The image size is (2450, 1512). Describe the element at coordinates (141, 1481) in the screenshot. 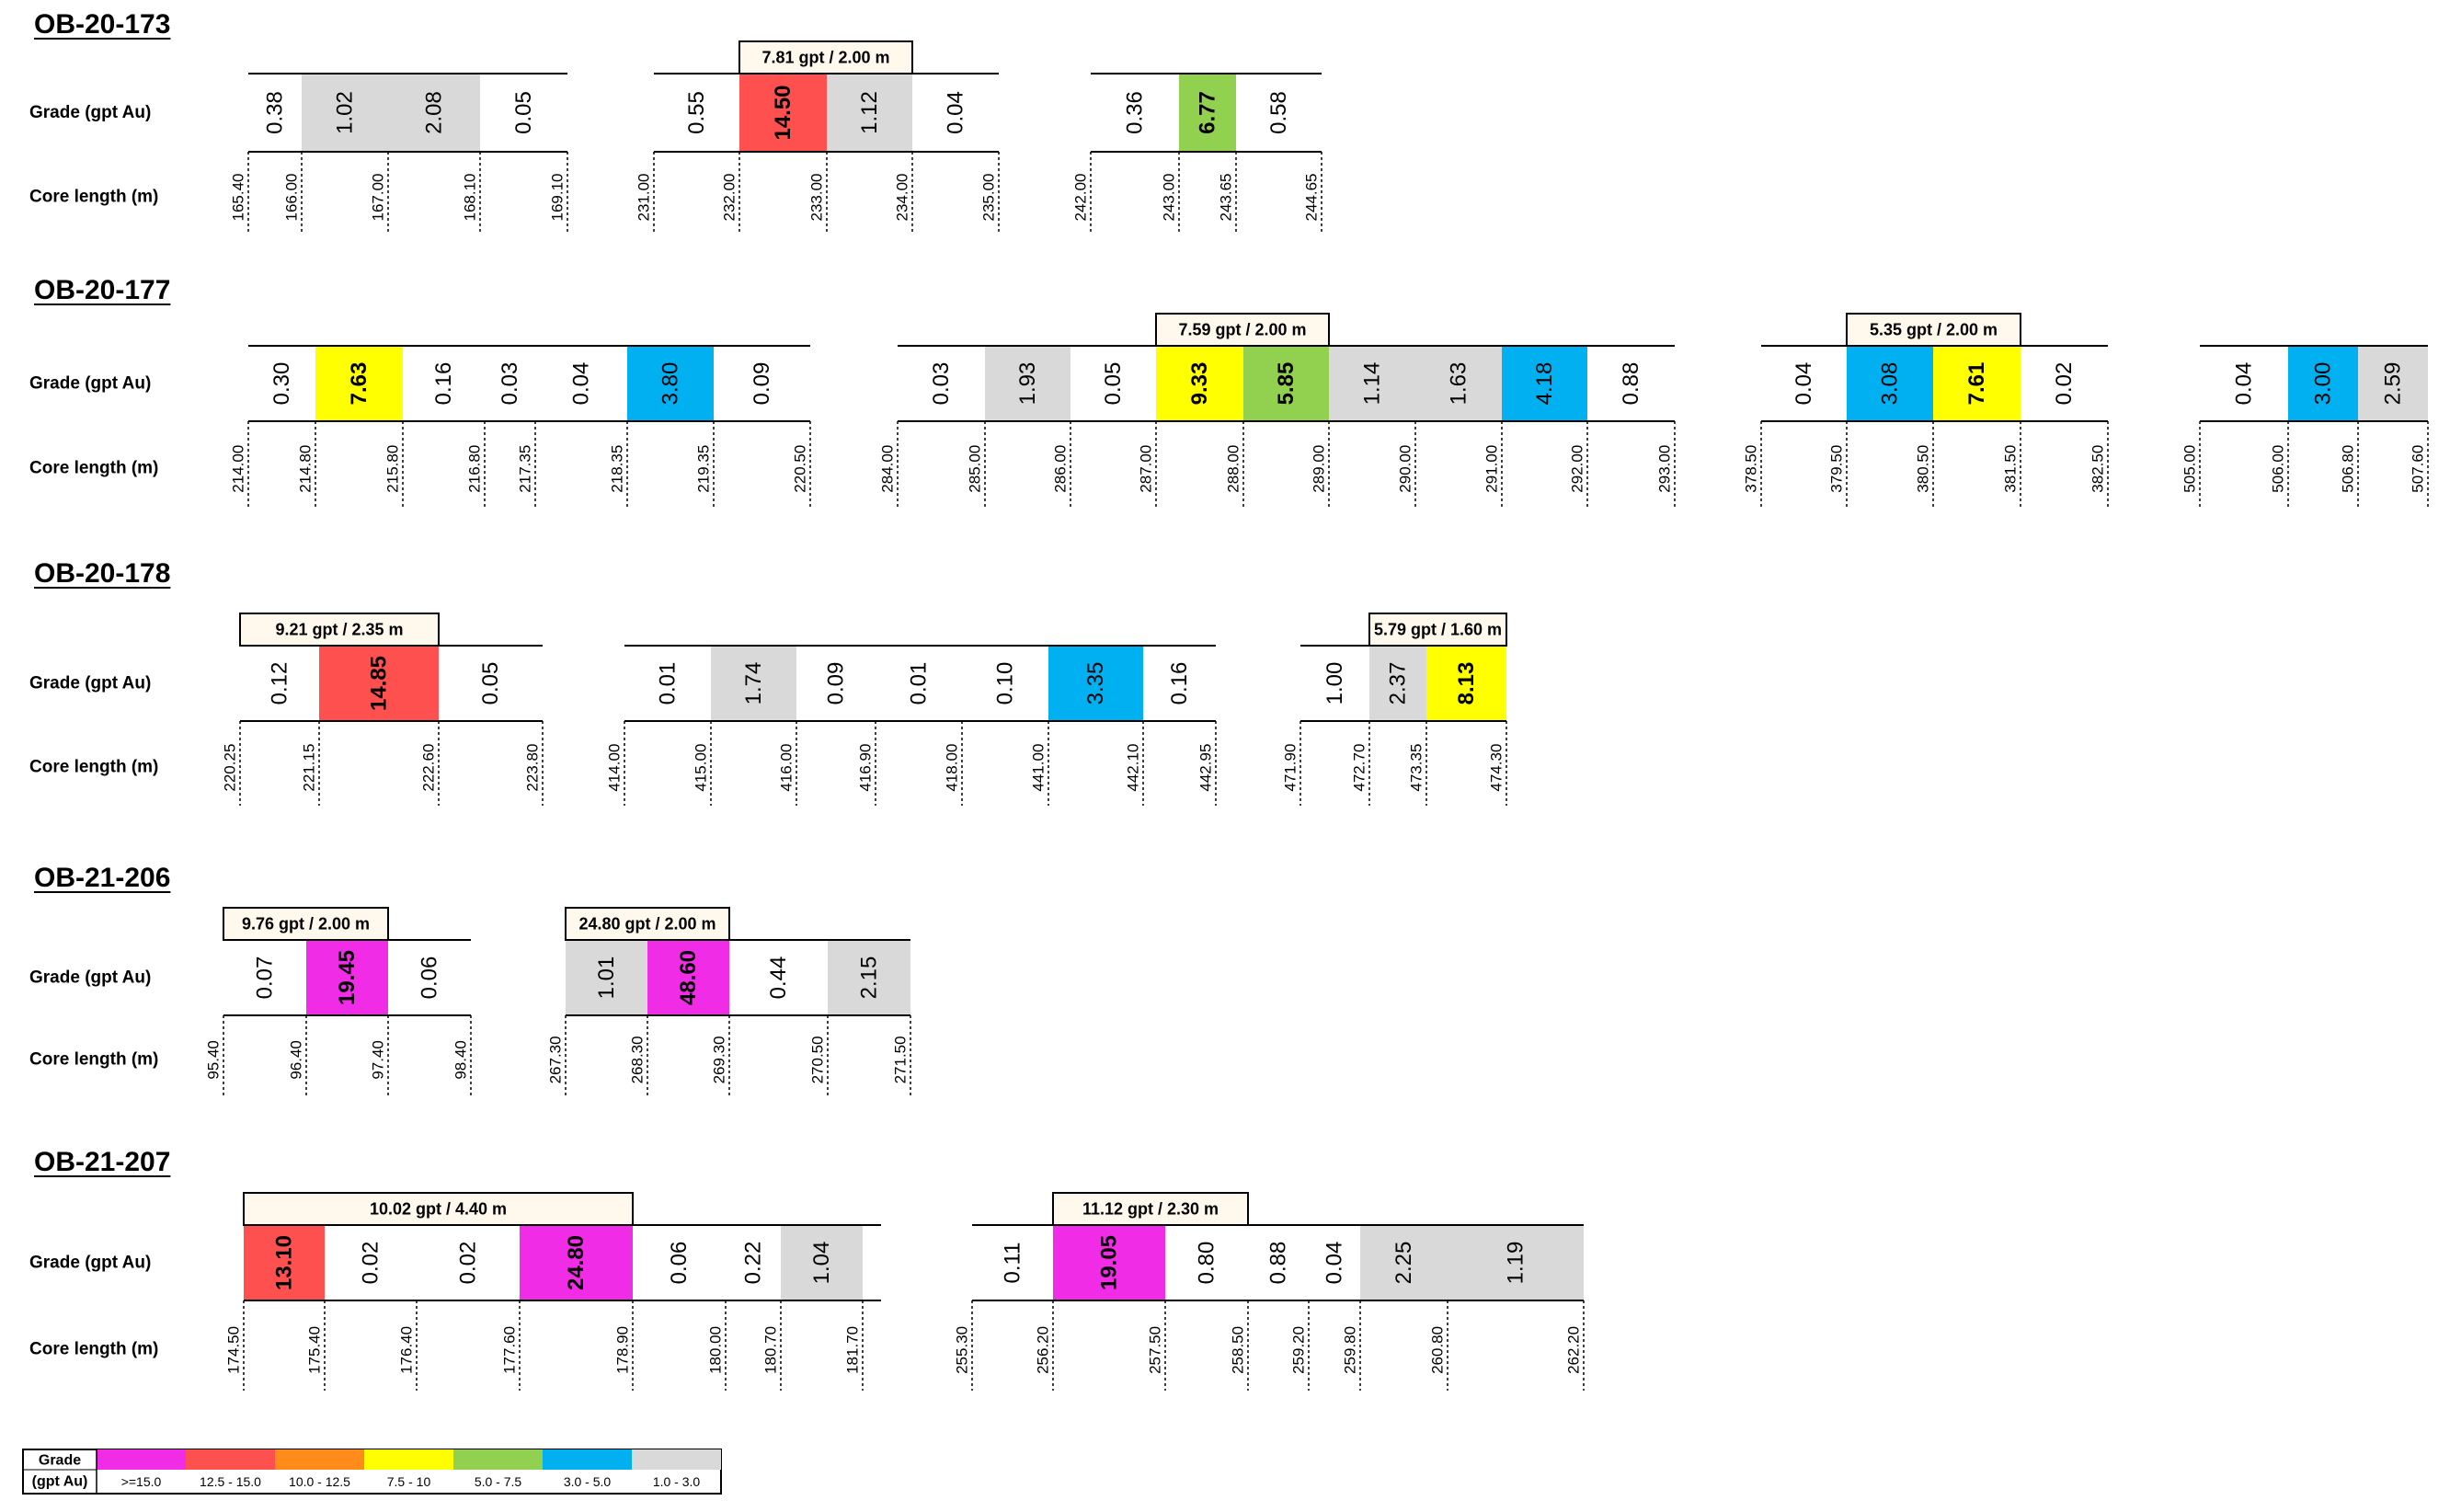

I see `legend-range-label: >=15.0` at that location.